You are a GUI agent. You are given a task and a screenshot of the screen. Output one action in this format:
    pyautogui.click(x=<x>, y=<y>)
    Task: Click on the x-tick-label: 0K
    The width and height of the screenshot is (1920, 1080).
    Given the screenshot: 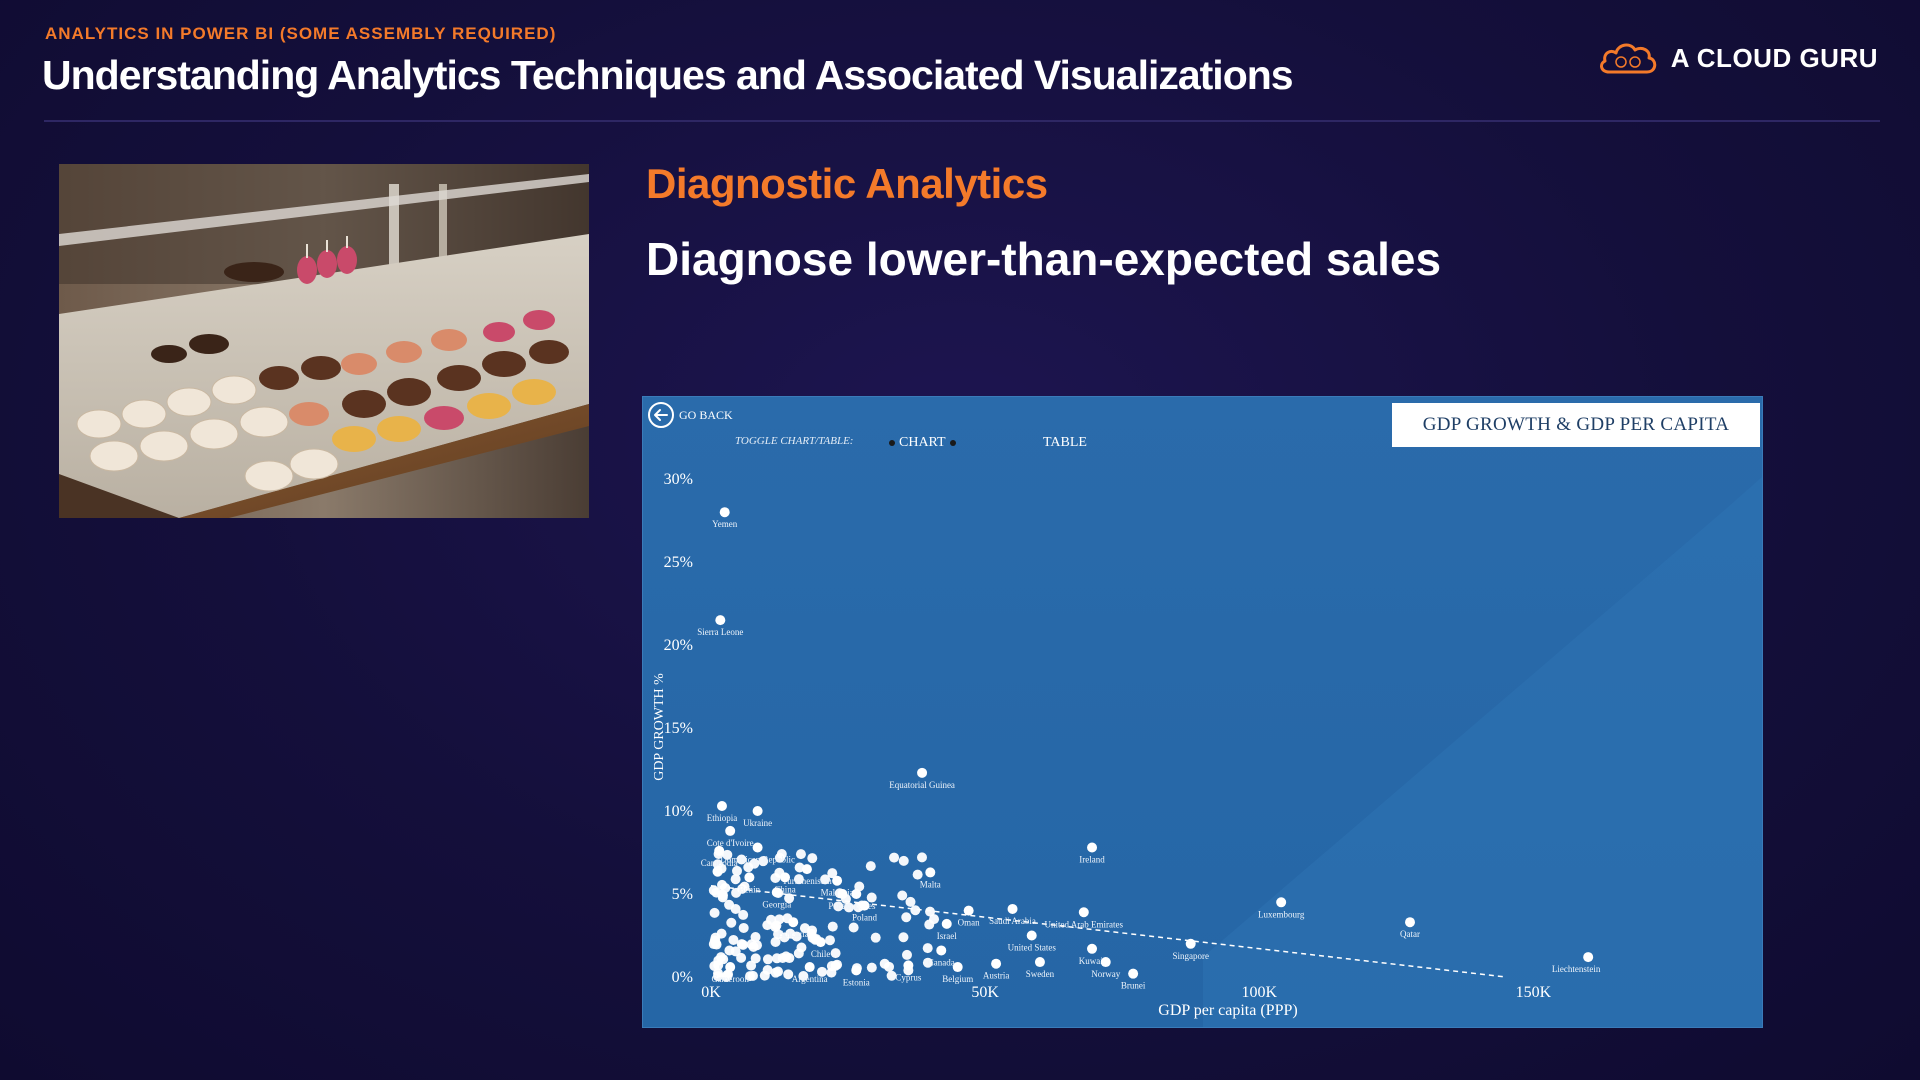 What is the action you would take?
    pyautogui.click(x=711, y=992)
    